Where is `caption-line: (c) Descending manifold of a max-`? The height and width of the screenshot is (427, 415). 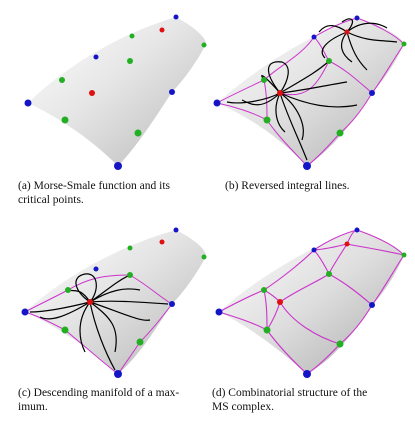
caption-line: (c) Descending manifold of a max- is located at coordinates (99, 393).